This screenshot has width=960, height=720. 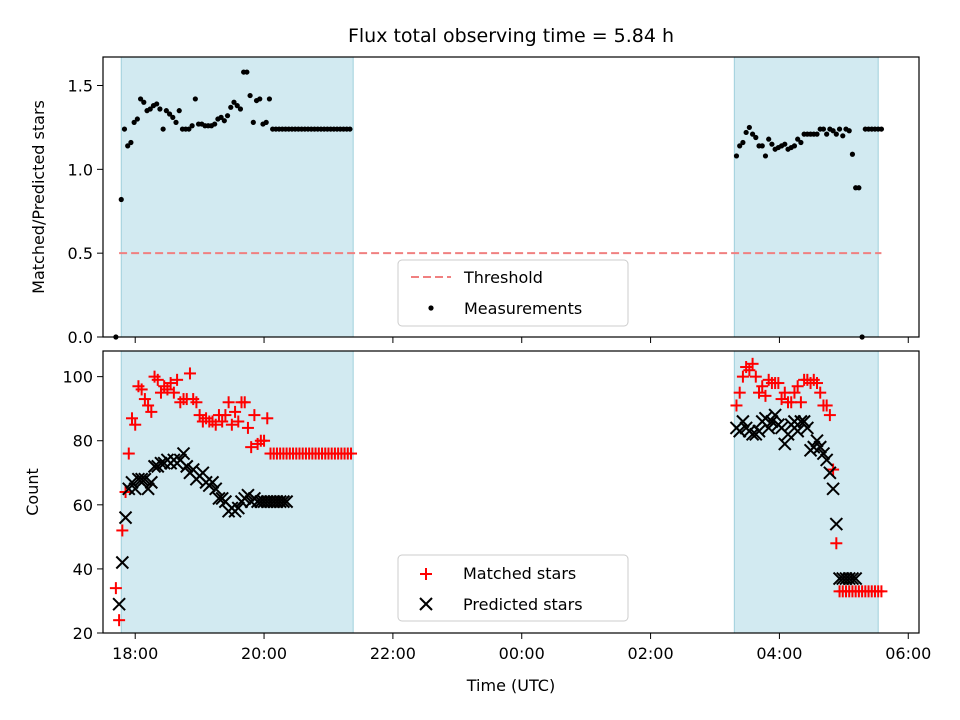 What do you see at coordinates (38, 197) in the screenshot?
I see `top-y-axis-label: Matched/Predicted stars` at bounding box center [38, 197].